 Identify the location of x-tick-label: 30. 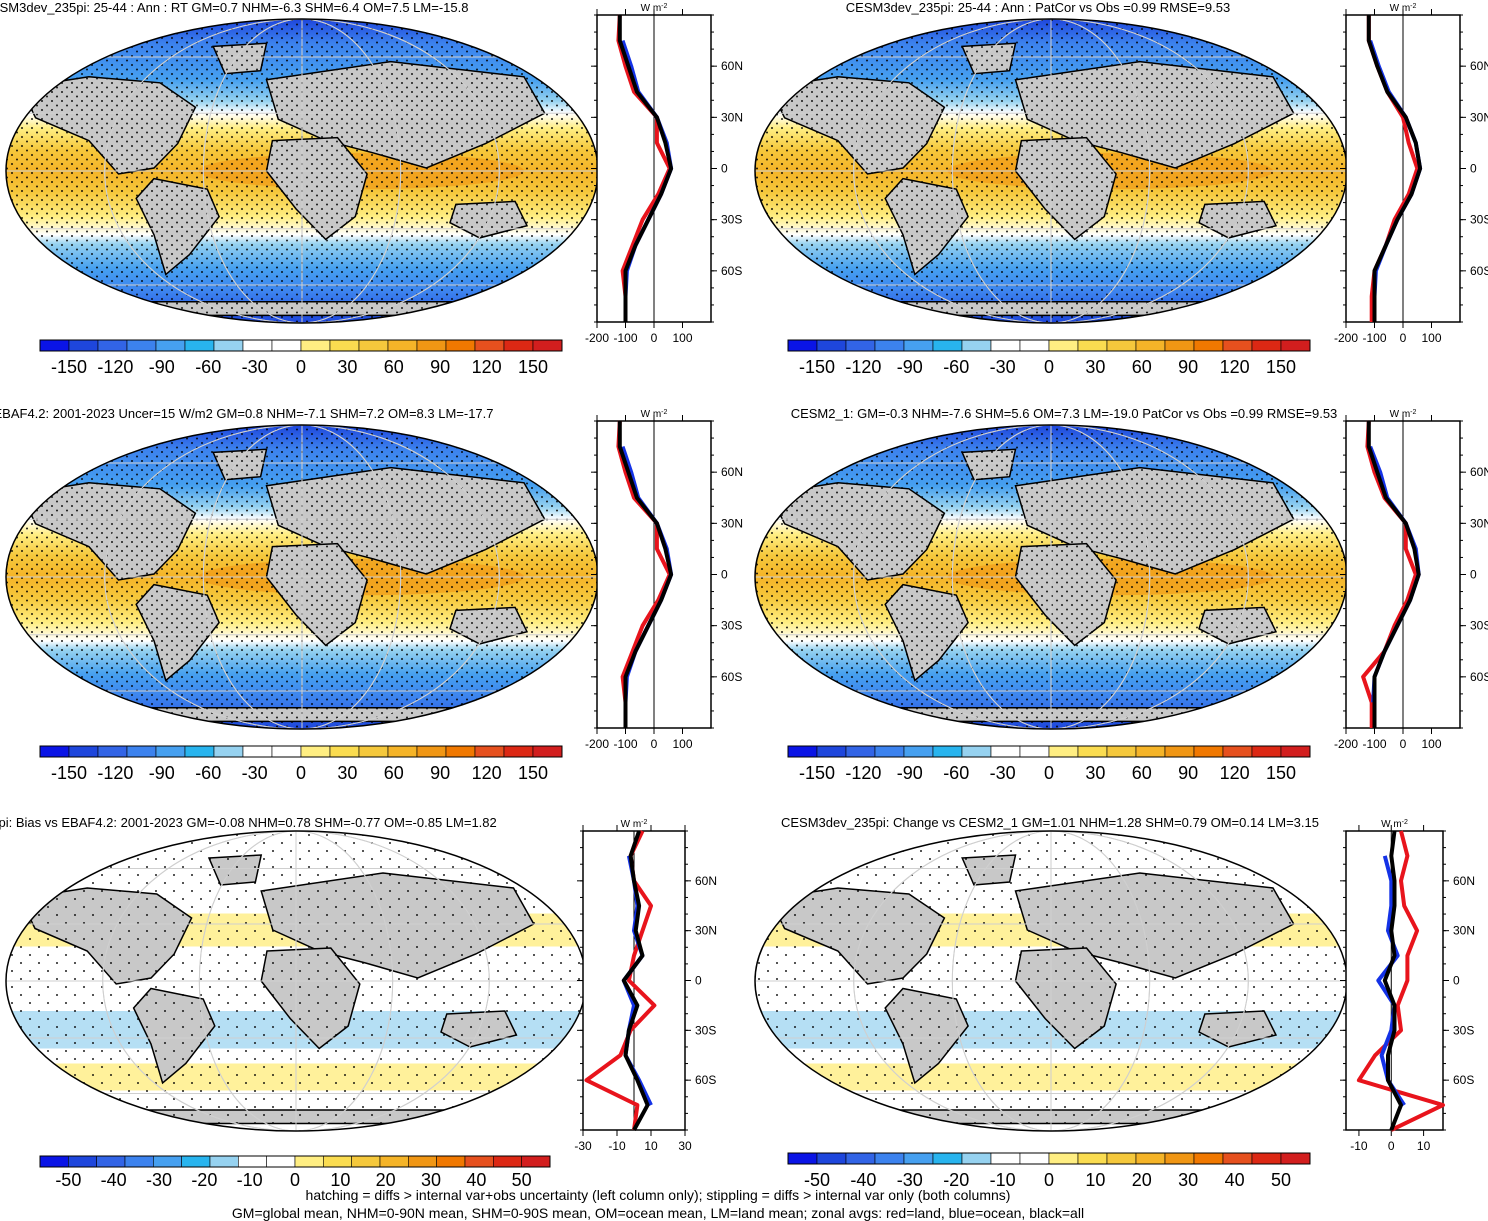
(685, 1146).